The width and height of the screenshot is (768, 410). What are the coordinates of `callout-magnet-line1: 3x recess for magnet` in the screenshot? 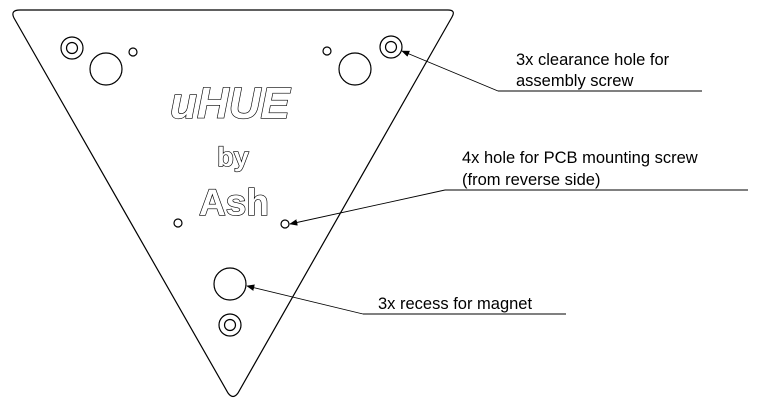 It's located at (455, 304).